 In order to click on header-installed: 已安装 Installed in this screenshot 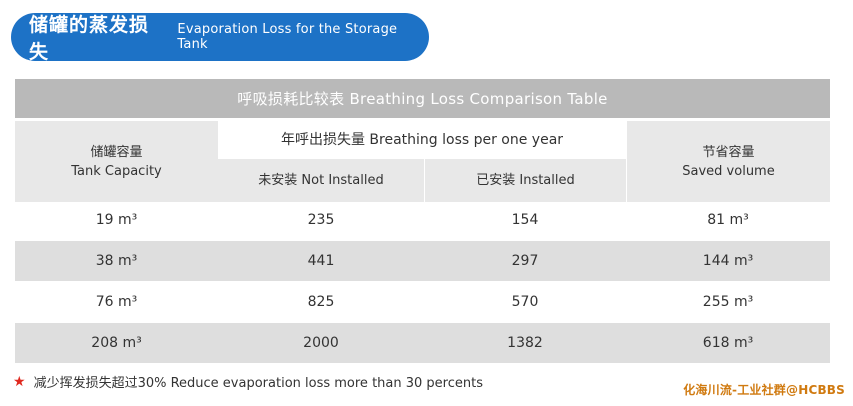, I will do `click(525, 180)`.